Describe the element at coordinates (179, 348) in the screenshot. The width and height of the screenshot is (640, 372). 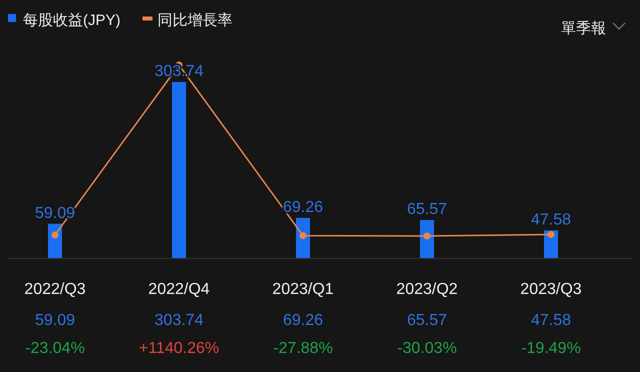
I see `data-label: +1140.26%` at that location.